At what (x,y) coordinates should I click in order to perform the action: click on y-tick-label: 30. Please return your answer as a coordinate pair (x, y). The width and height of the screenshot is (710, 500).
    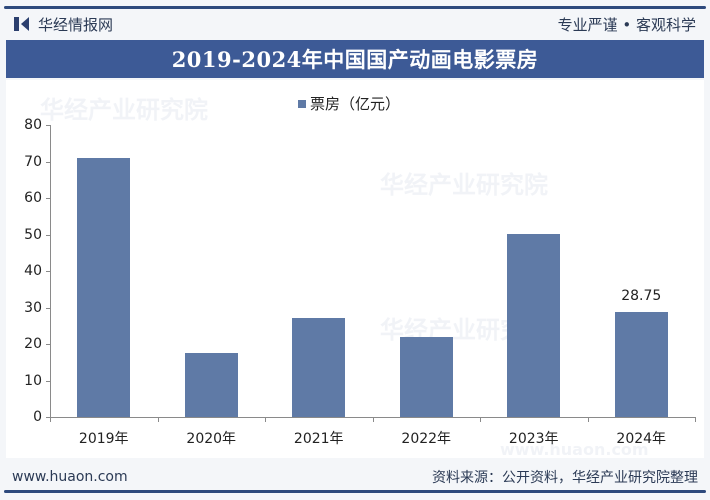
    Looking at the image, I should click on (33, 307).